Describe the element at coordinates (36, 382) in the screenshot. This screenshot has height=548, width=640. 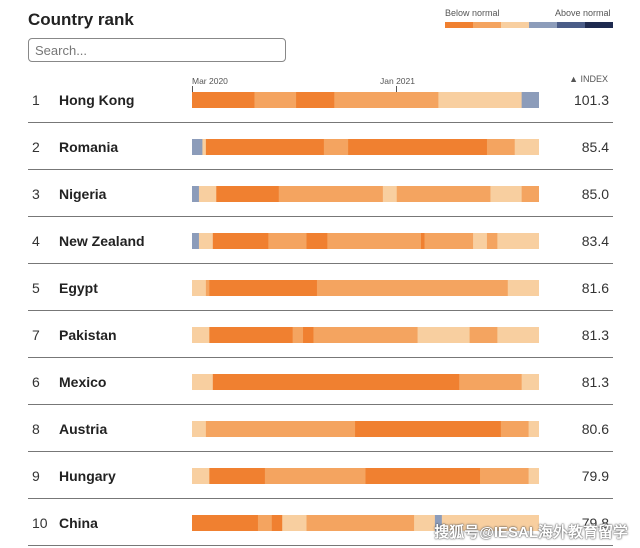
I see `rank-number: 6` at that location.